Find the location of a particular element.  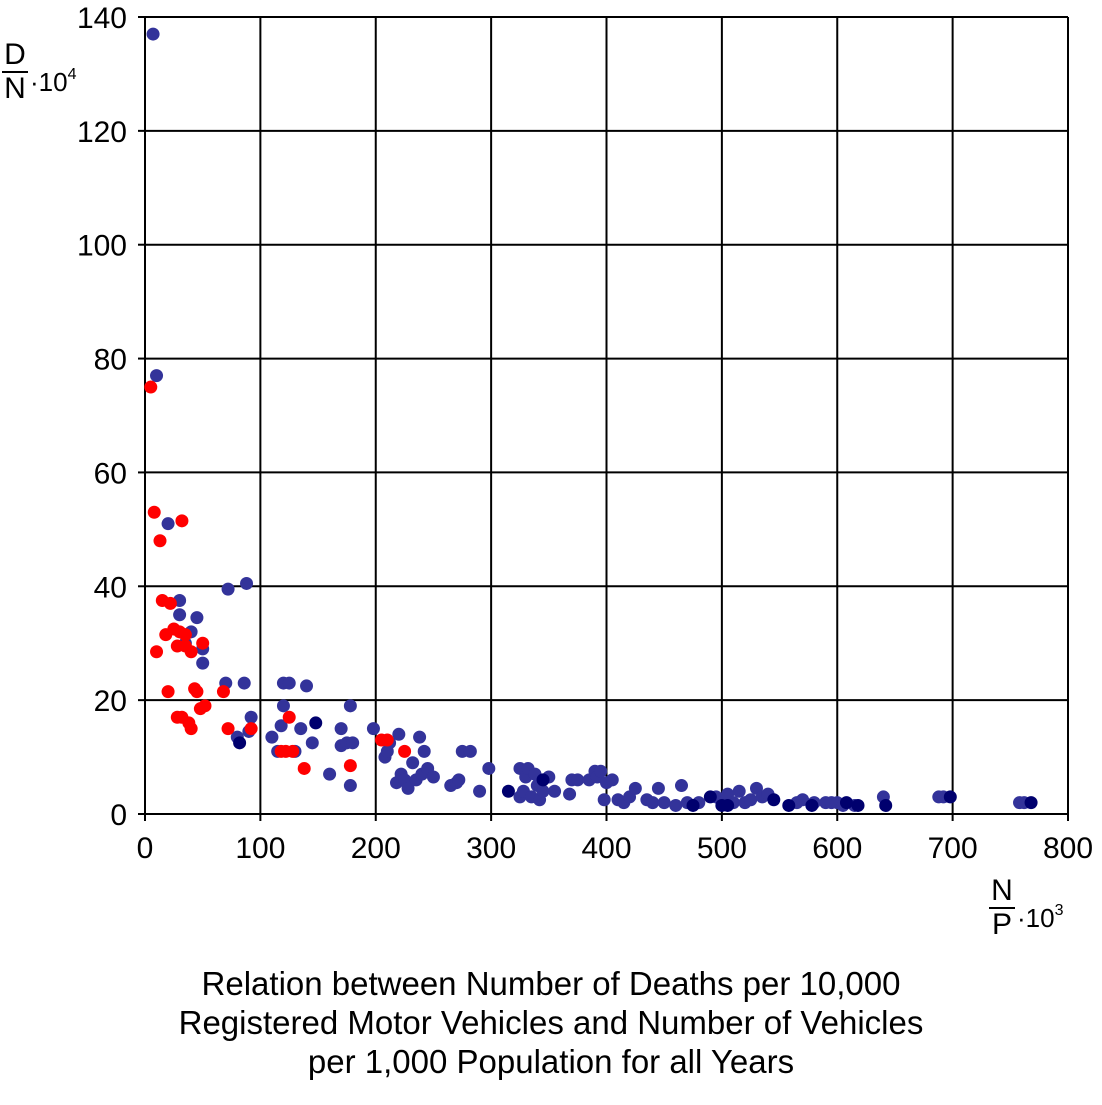

y-tick-label: 60 is located at coordinates (110, 473).